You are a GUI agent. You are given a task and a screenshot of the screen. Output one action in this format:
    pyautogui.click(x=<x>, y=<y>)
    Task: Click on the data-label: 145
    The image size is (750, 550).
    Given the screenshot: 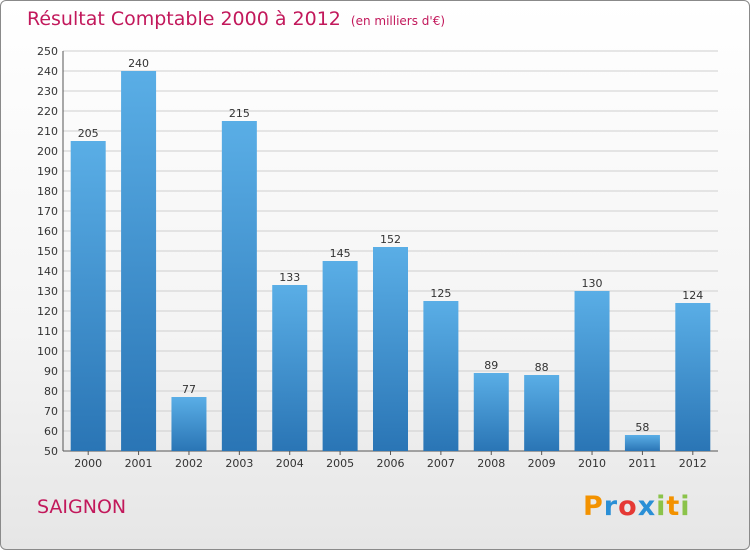 What is the action you would take?
    pyautogui.click(x=340, y=253)
    